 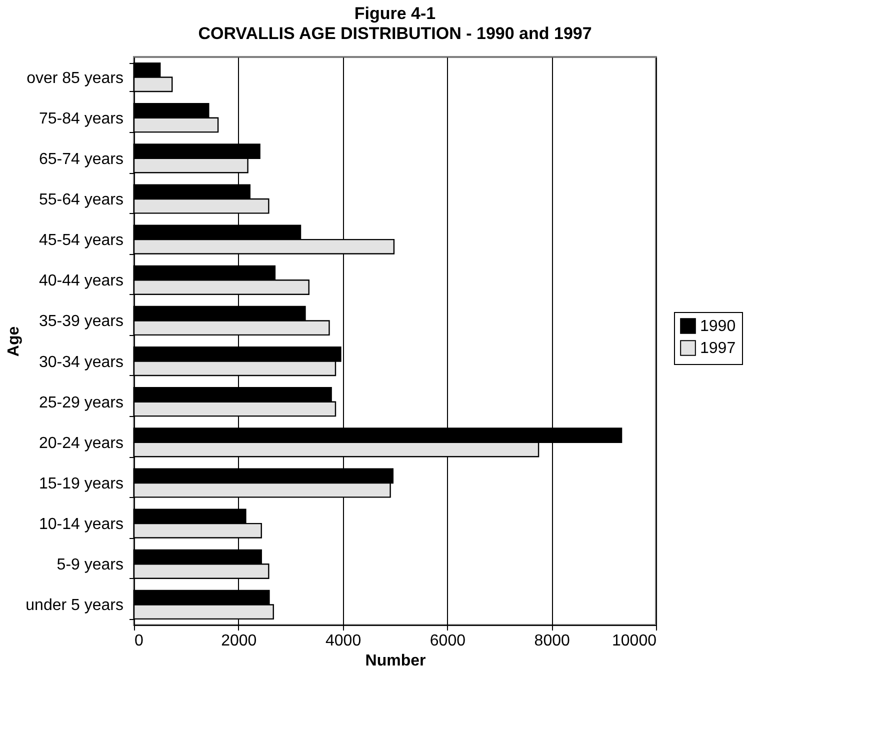 I want to click on x-axis-title: Number, so click(x=395, y=661).